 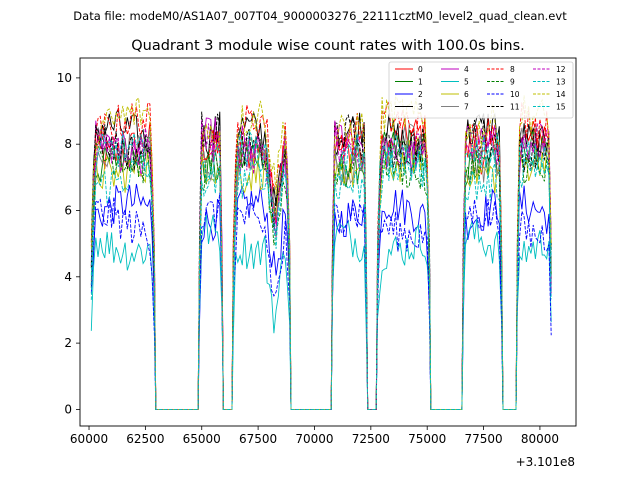 I want to click on x-tick-label: 62500, so click(x=145, y=439).